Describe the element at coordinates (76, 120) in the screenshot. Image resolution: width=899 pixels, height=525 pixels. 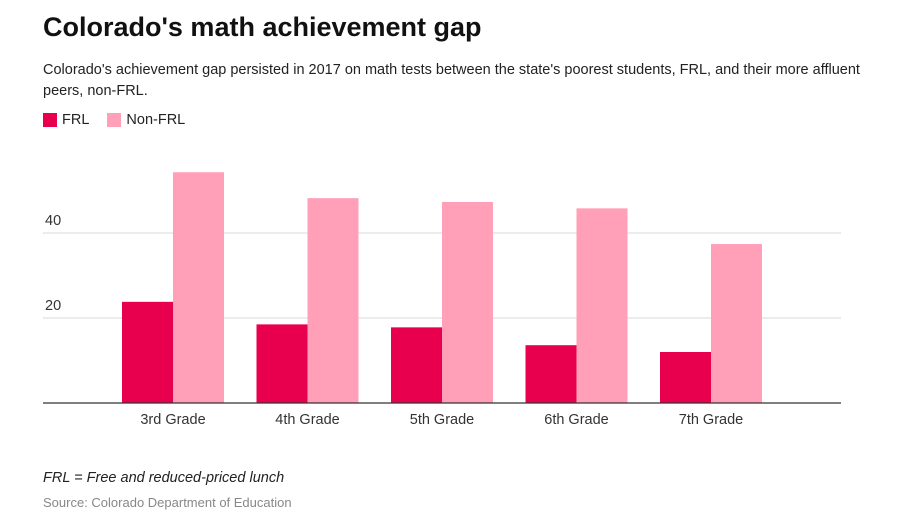
I see `legend-label-frl: FRL` at that location.